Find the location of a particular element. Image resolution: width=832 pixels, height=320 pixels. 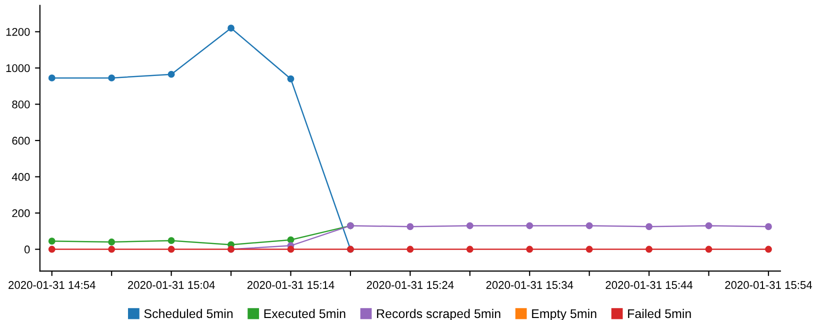

legend-label: Executed 5min is located at coordinates (305, 313).